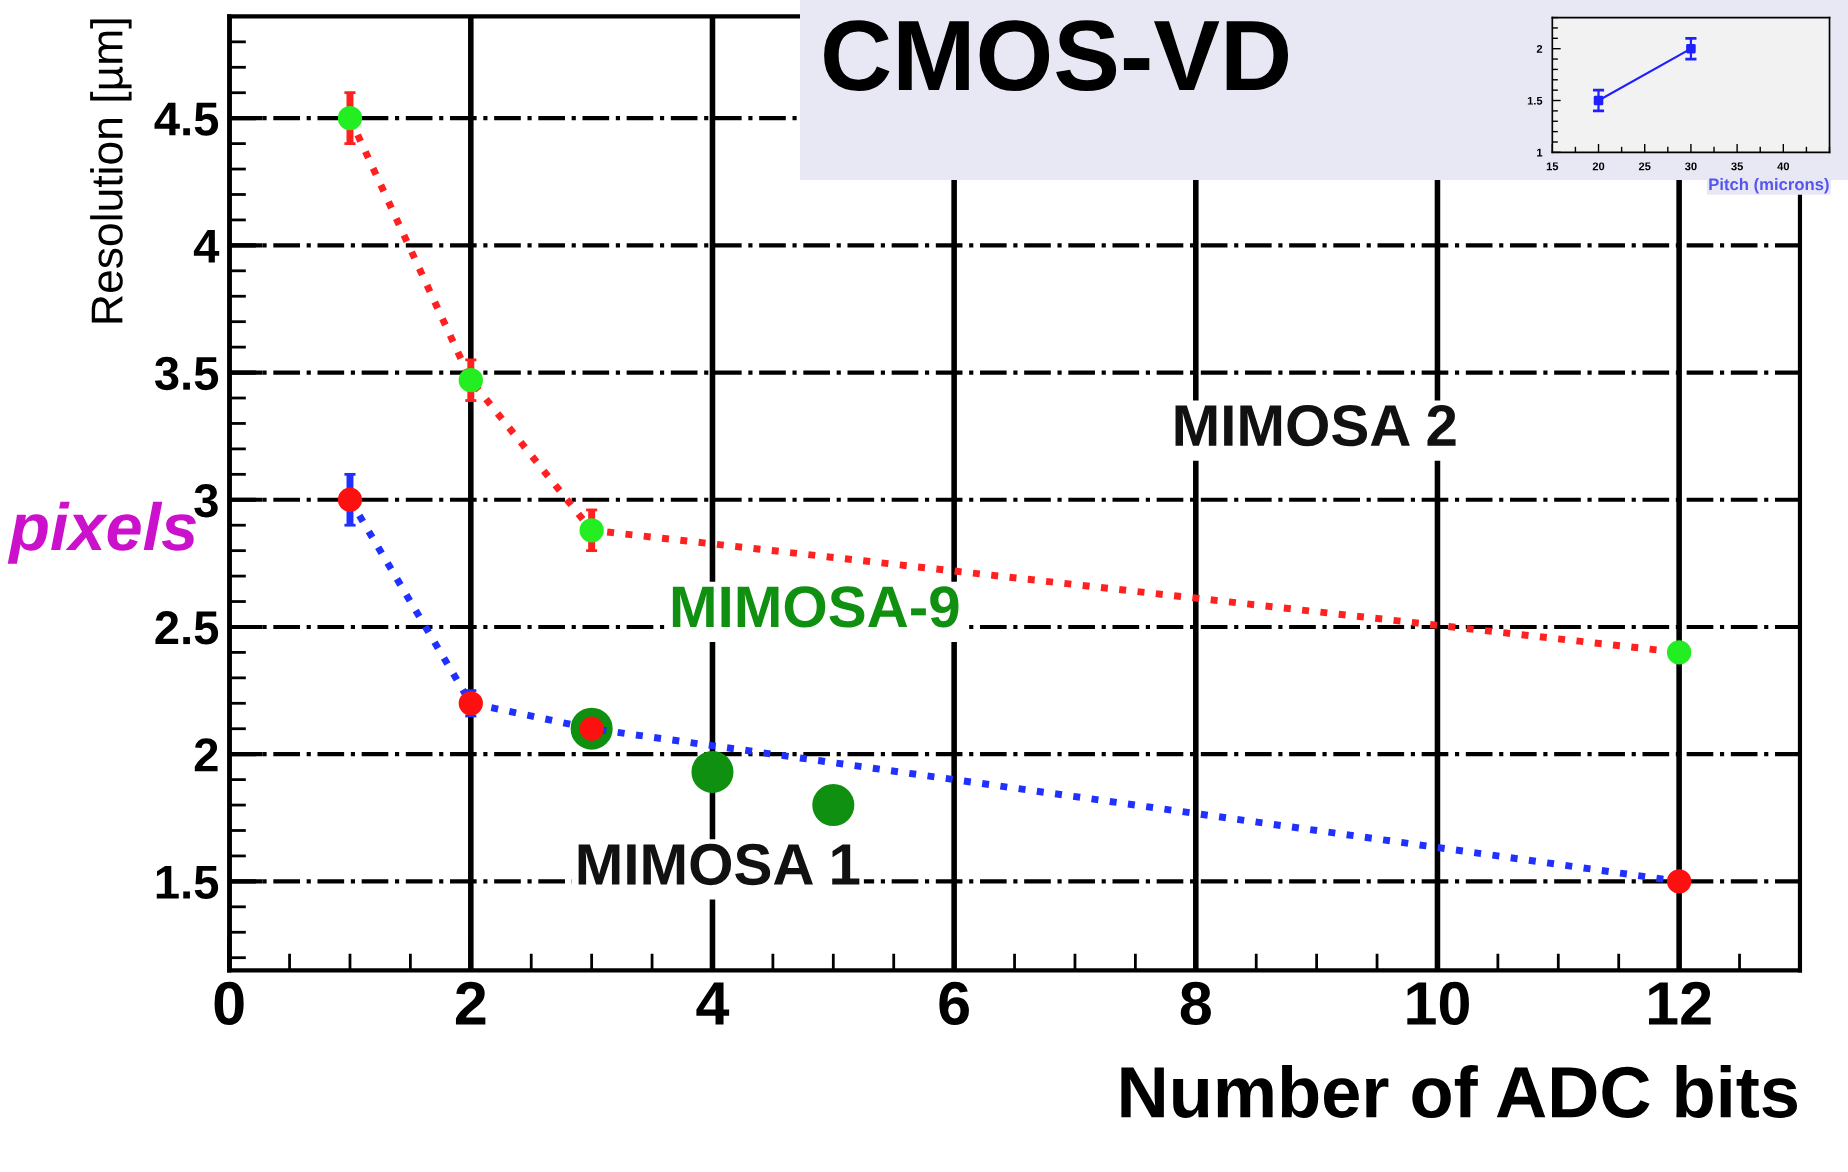 The height and width of the screenshot is (1172, 1848). What do you see at coordinates (186, 373) in the screenshot?
I see `y-tick-label: 3.5` at bounding box center [186, 373].